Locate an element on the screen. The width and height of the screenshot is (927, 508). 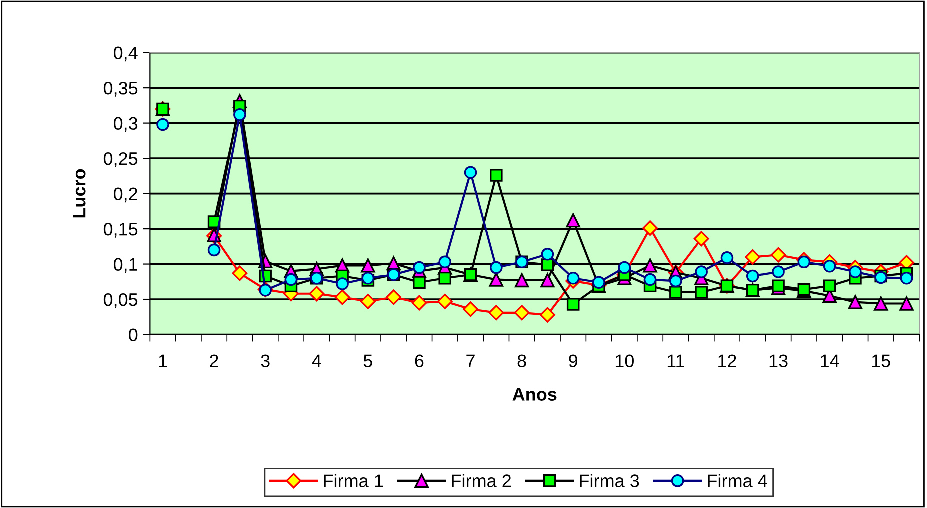
y-tick-label: 0,4 is located at coordinates (126, 54).